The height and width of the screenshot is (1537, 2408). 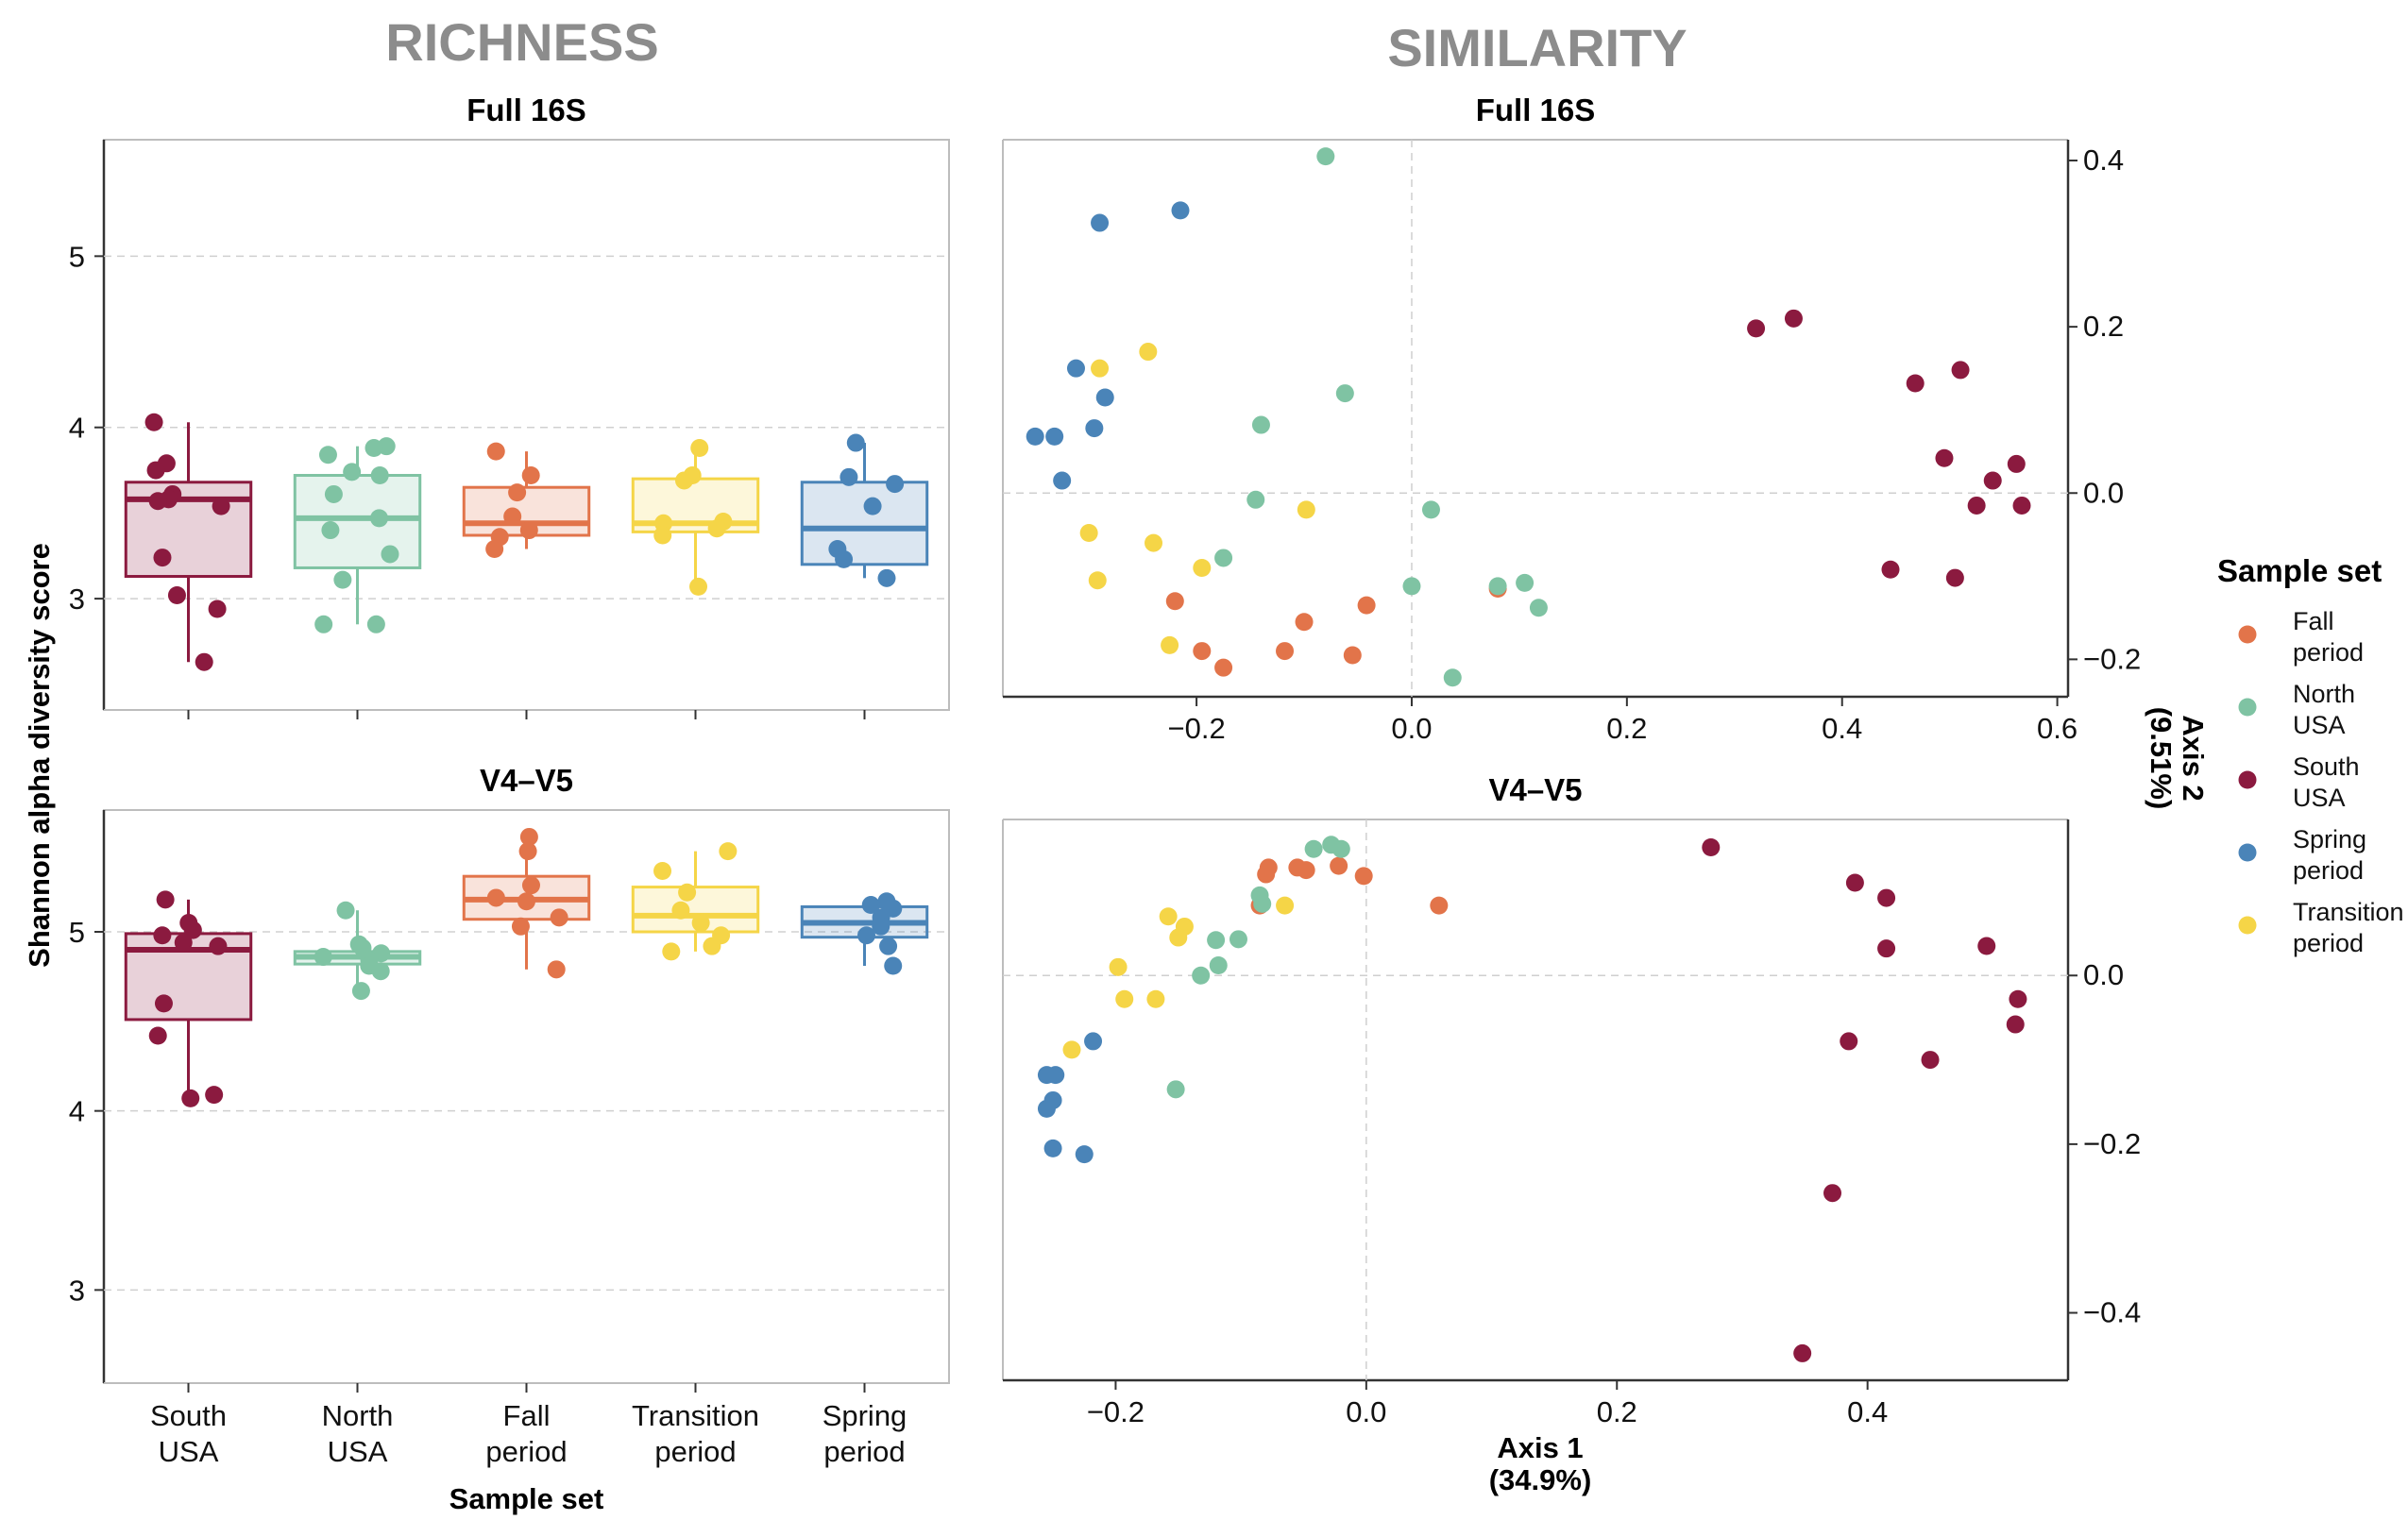 What do you see at coordinates (2329, 839) in the screenshot?
I see `legend-label: Spring` at bounding box center [2329, 839].